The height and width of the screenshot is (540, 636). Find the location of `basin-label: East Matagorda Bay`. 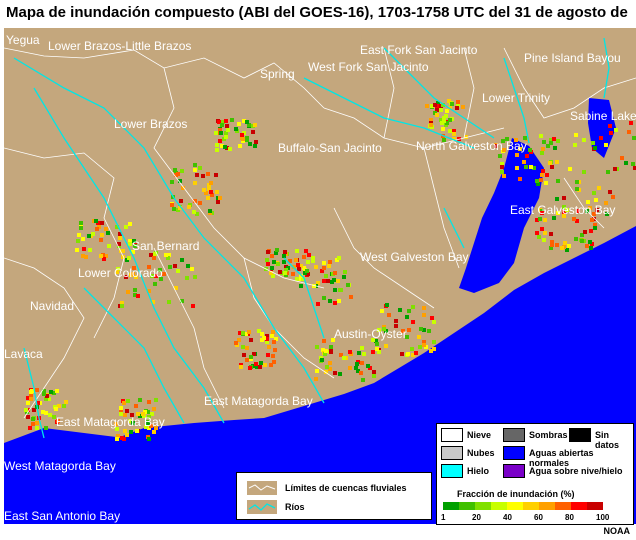

basin-label: East Matagorda Bay is located at coordinates (258, 401).